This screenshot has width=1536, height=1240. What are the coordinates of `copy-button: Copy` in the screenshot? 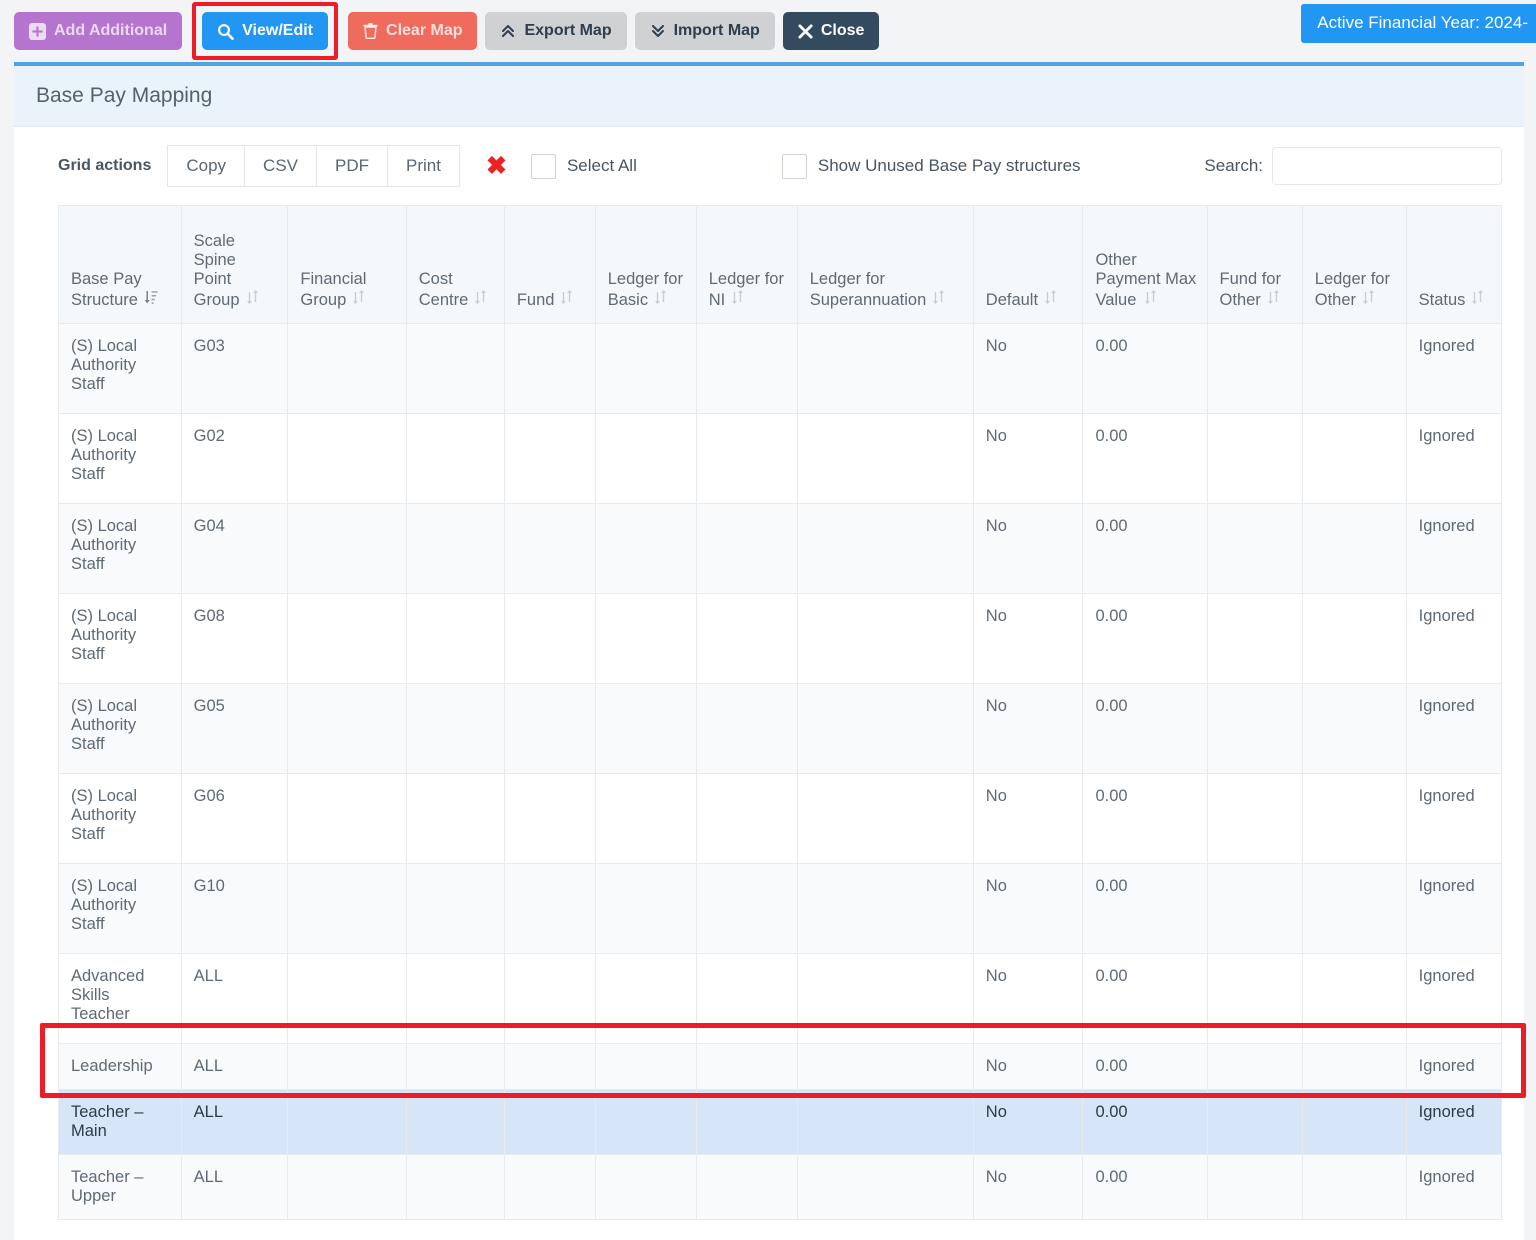 It's located at (206, 166).